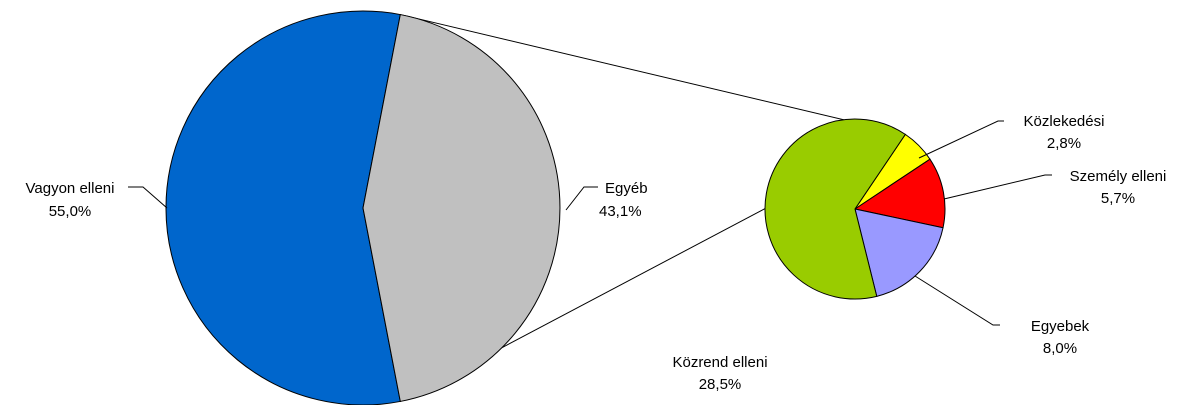 The width and height of the screenshot is (1184, 405). What do you see at coordinates (899, 252) in the screenshot?
I see `slice-egyebek` at bounding box center [899, 252].